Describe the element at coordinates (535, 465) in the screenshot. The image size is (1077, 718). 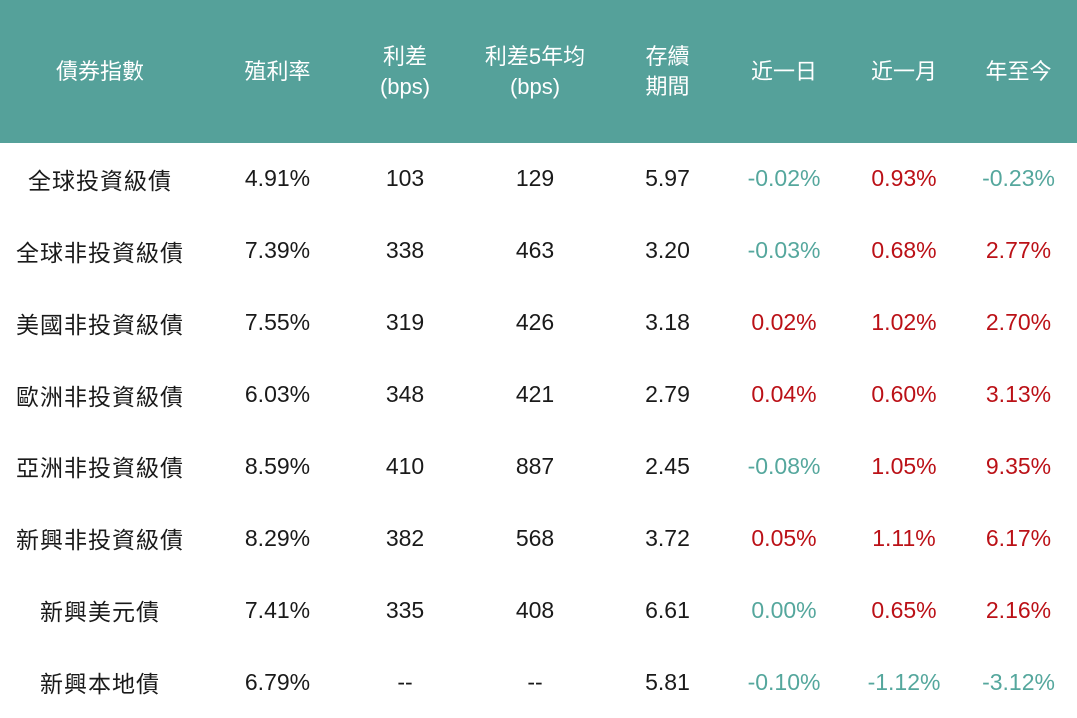
I see `spread-5y-value: 887` at that location.